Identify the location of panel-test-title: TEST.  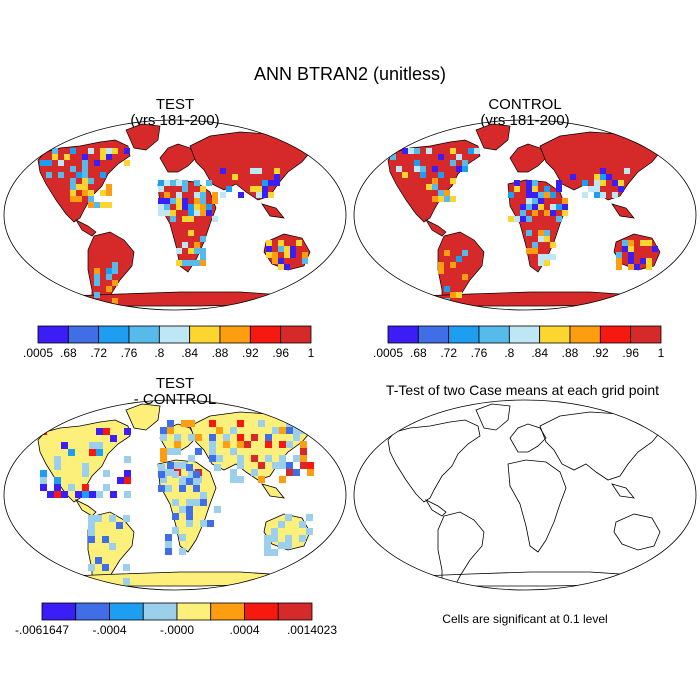
(175, 104).